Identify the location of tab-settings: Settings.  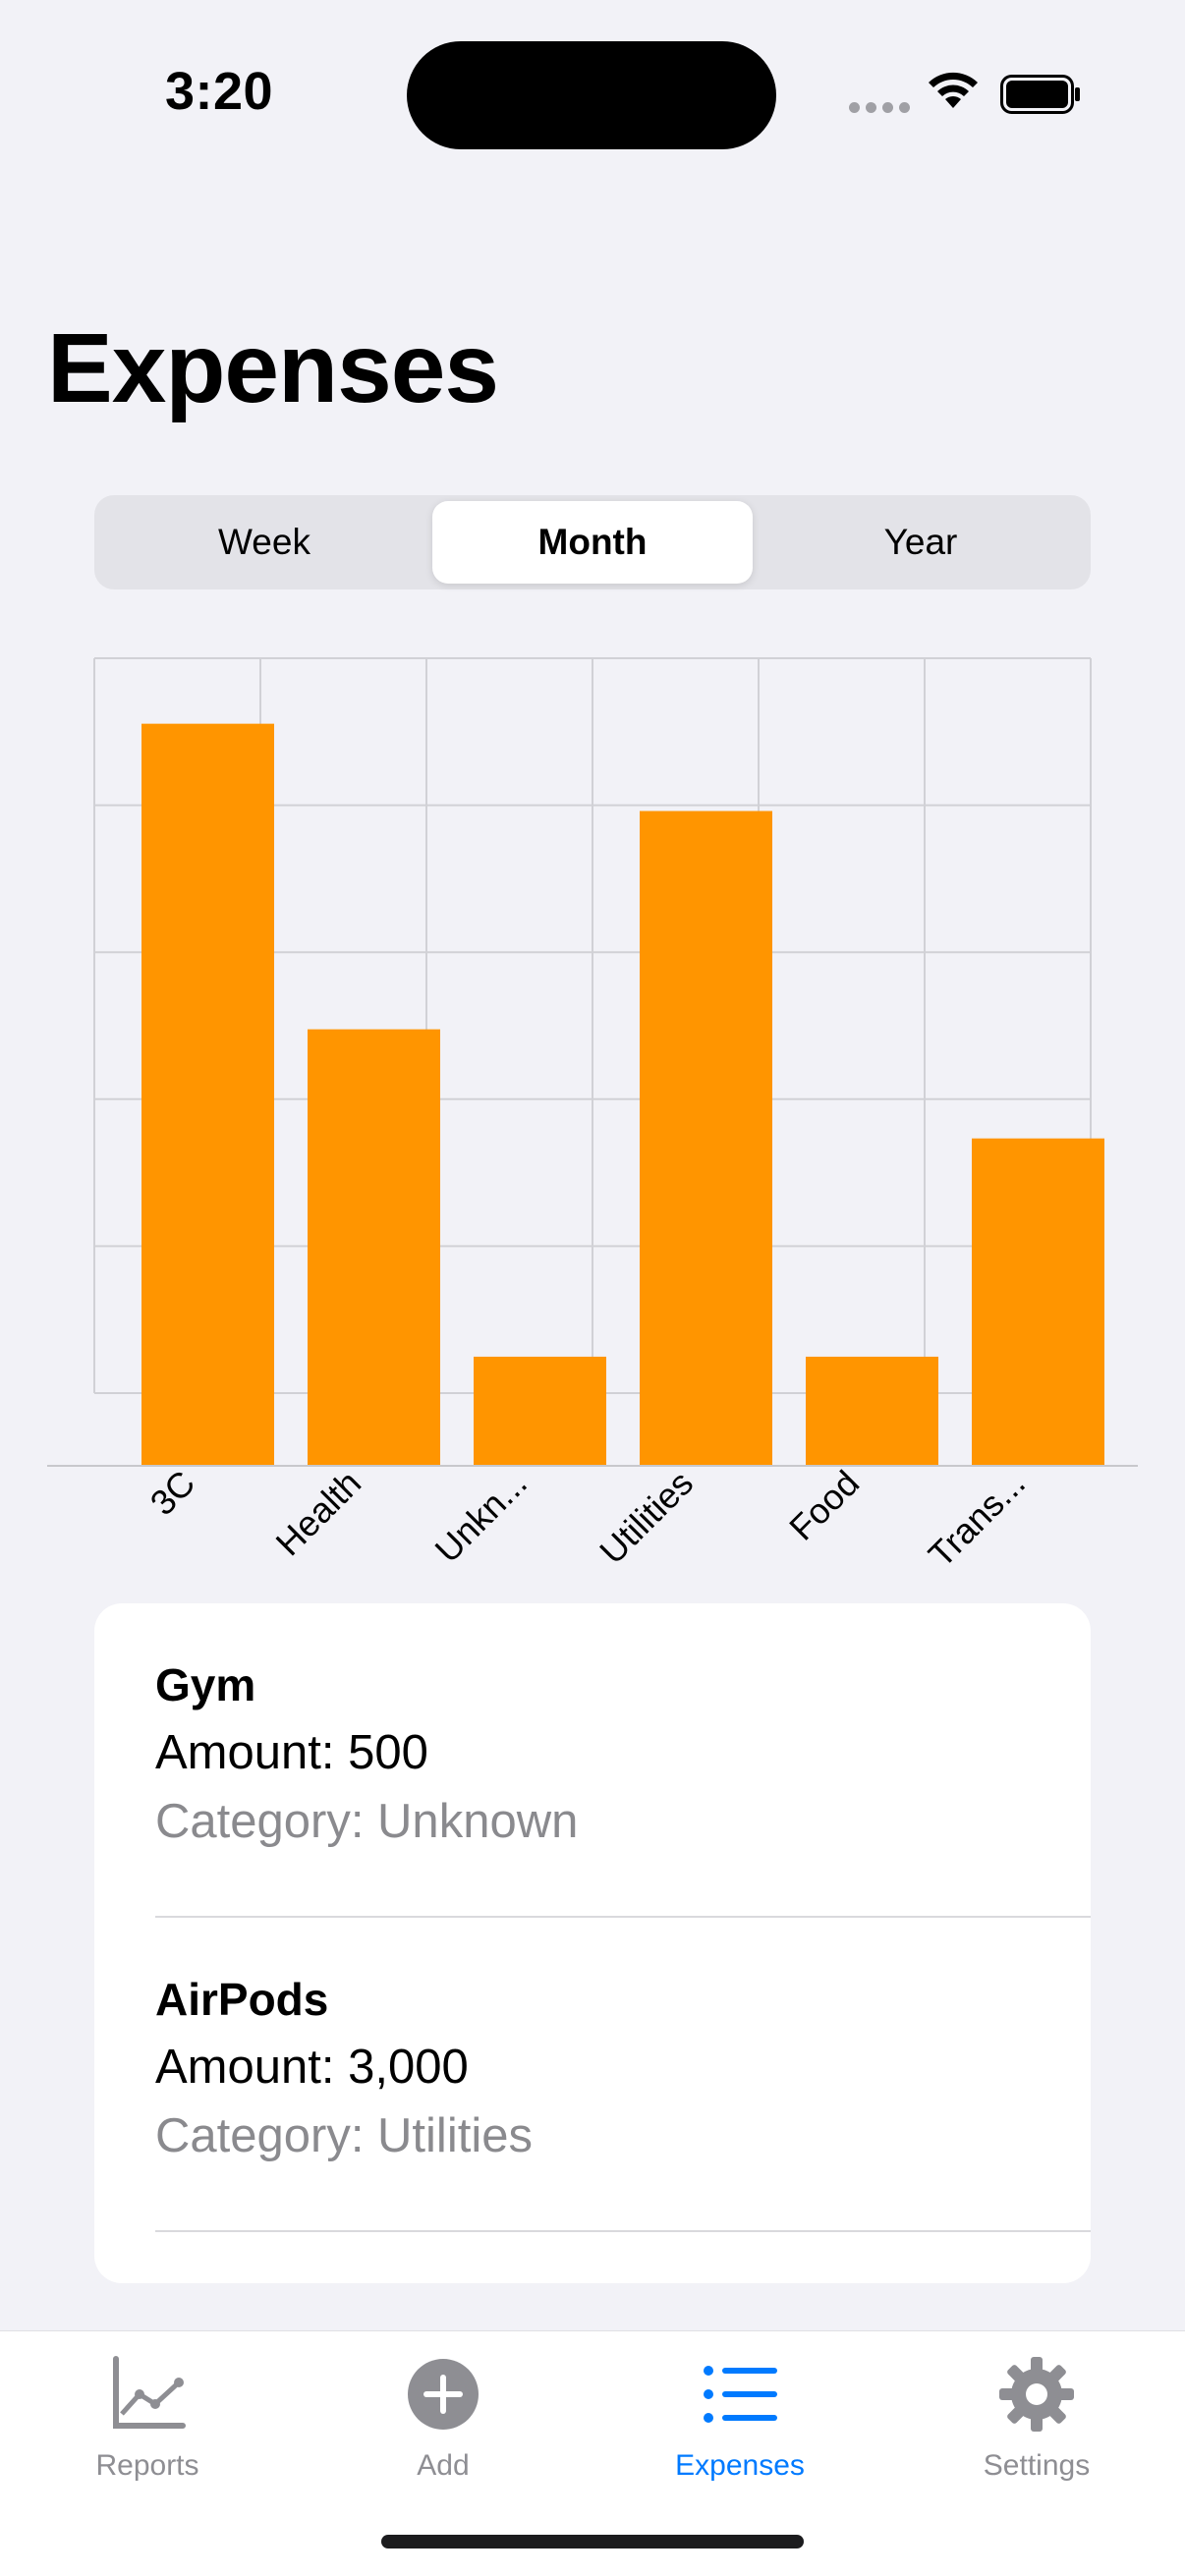
(1037, 2418).